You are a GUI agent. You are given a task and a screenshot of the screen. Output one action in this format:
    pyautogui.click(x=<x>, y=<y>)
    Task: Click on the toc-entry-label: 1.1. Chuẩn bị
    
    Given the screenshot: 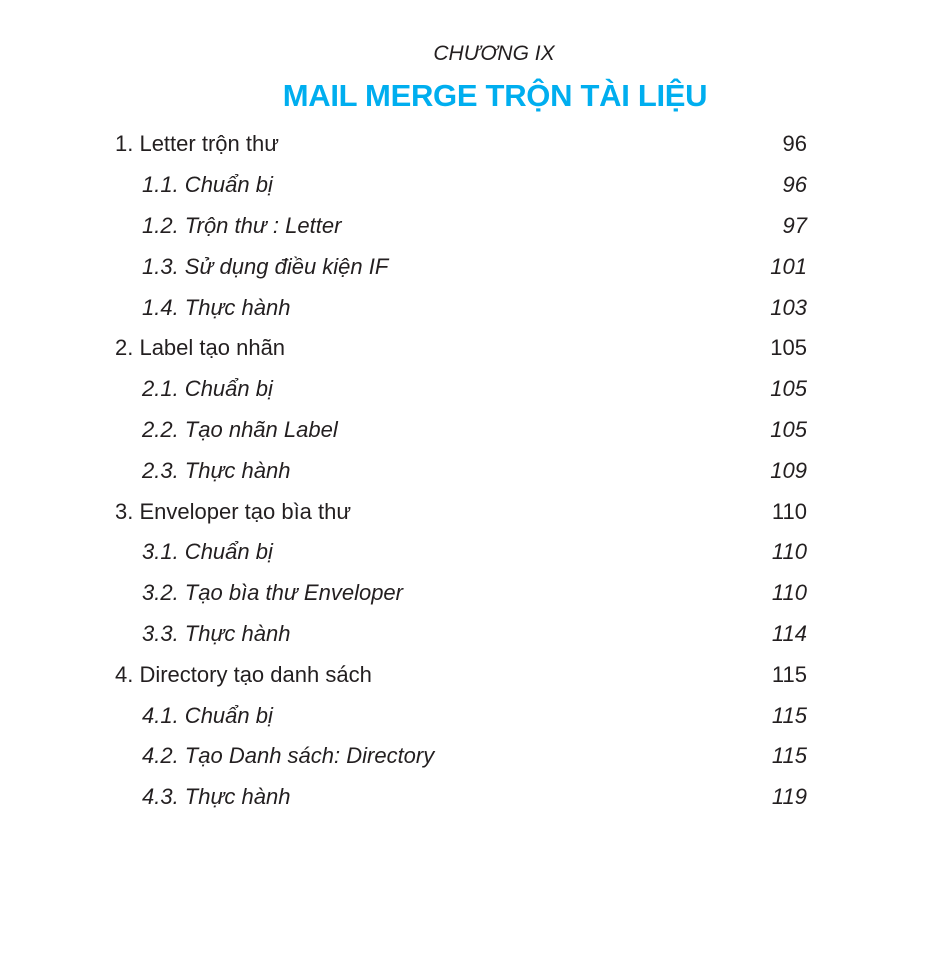 What is the action you would take?
    pyautogui.click(x=207, y=185)
    